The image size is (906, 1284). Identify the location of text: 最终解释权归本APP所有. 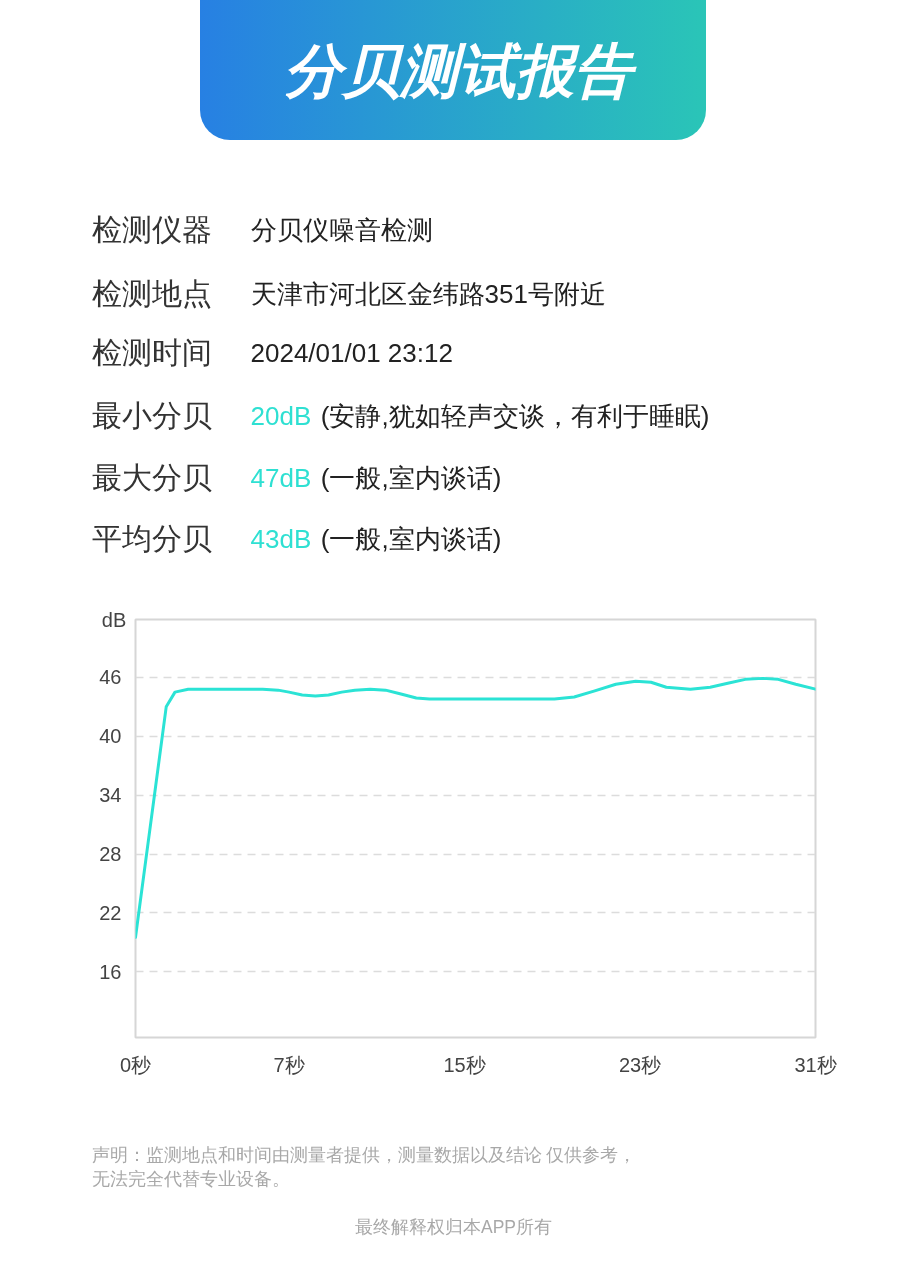
(453, 1226).